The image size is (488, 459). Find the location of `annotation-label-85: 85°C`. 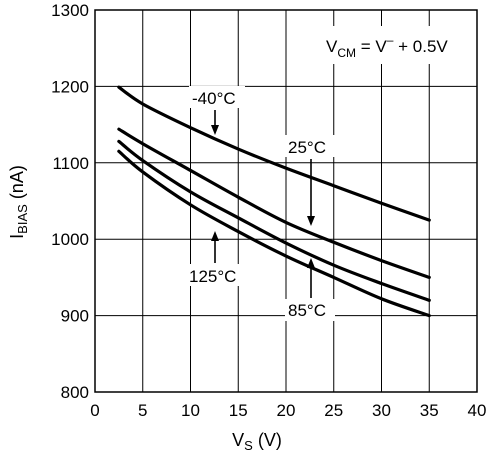

annotation-label-85: 85°C is located at coordinates (307, 310).